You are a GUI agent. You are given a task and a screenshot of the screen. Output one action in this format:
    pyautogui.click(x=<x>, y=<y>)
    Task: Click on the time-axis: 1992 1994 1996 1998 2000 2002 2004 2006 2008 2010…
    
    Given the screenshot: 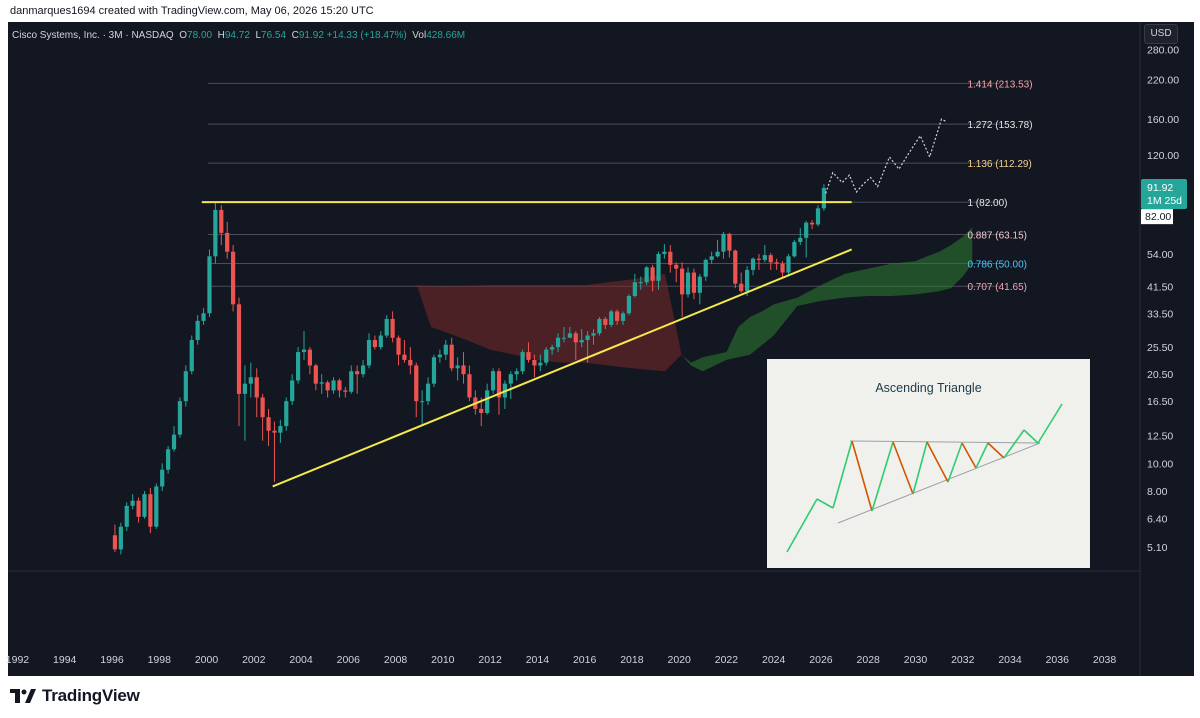 What is the action you would take?
    pyautogui.click(x=561, y=660)
    